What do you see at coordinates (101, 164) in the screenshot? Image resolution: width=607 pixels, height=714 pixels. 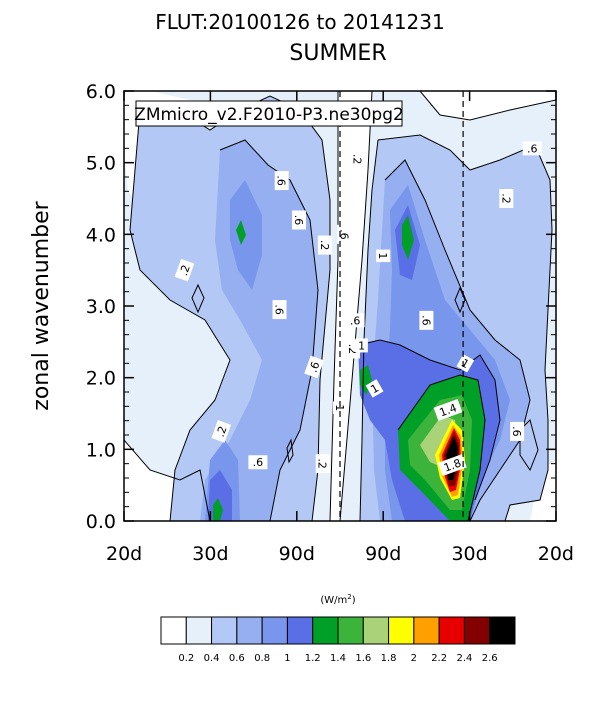 I see `y-tick-label: 5.0` at bounding box center [101, 164].